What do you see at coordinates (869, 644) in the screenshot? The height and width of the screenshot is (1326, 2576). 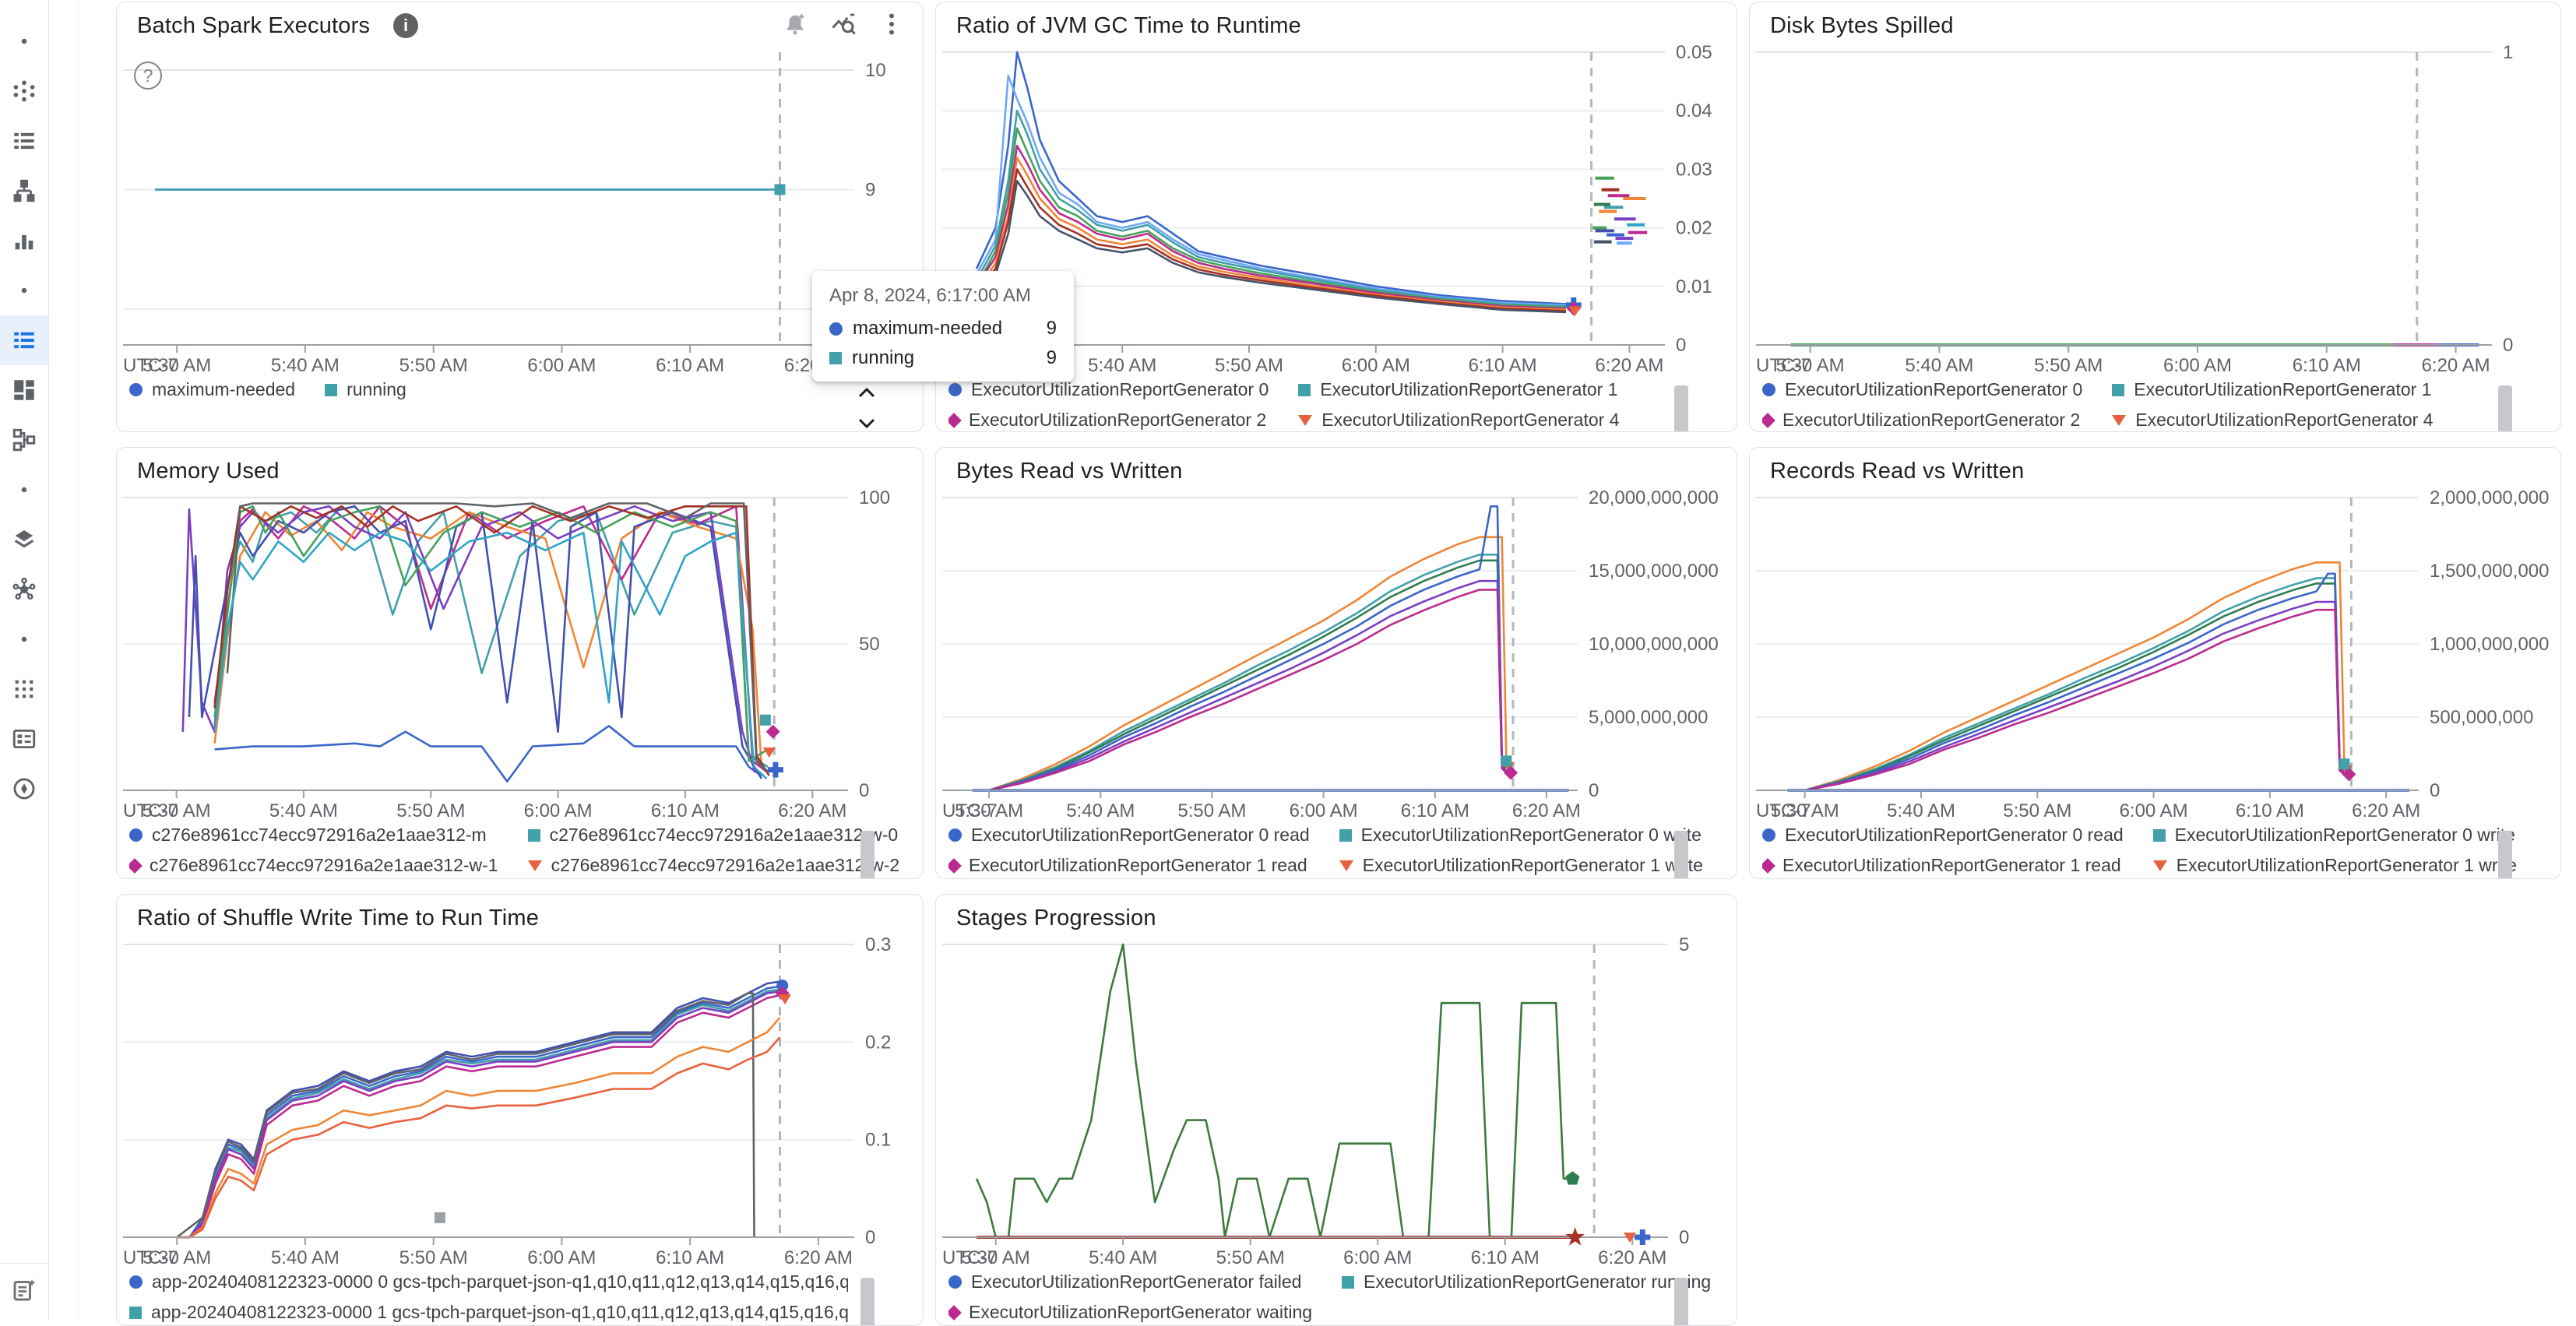 I see `svg-text: 50` at bounding box center [869, 644].